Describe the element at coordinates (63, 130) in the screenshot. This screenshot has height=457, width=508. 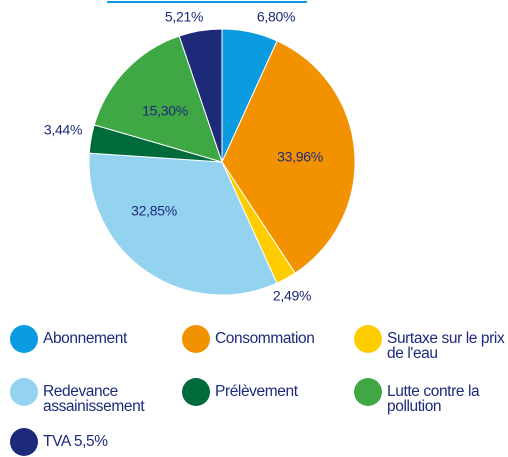
I see `value-label: 3,44%` at that location.